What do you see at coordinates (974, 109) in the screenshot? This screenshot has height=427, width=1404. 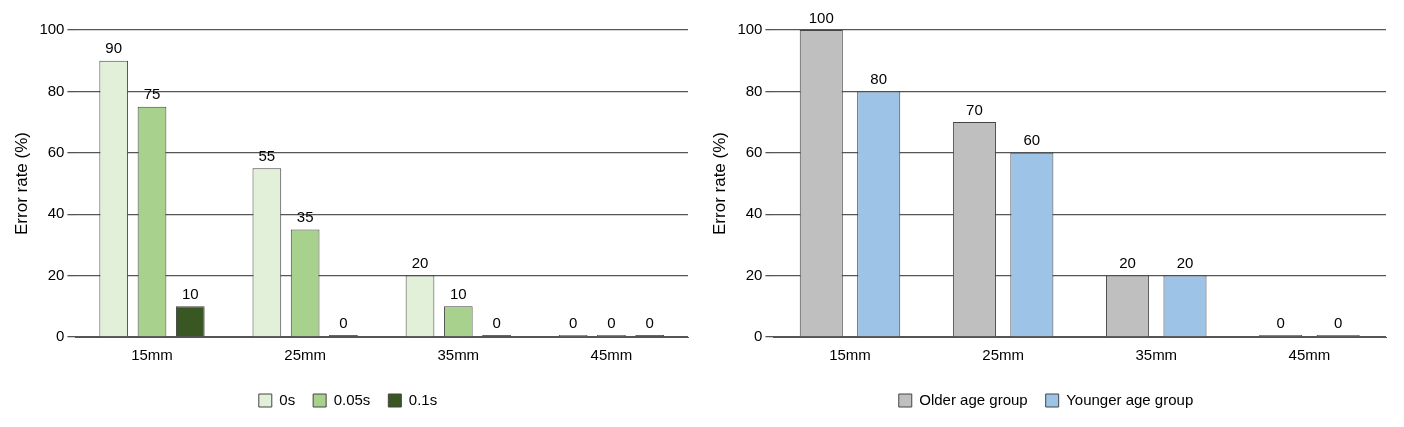 I see `data-label: 70` at bounding box center [974, 109].